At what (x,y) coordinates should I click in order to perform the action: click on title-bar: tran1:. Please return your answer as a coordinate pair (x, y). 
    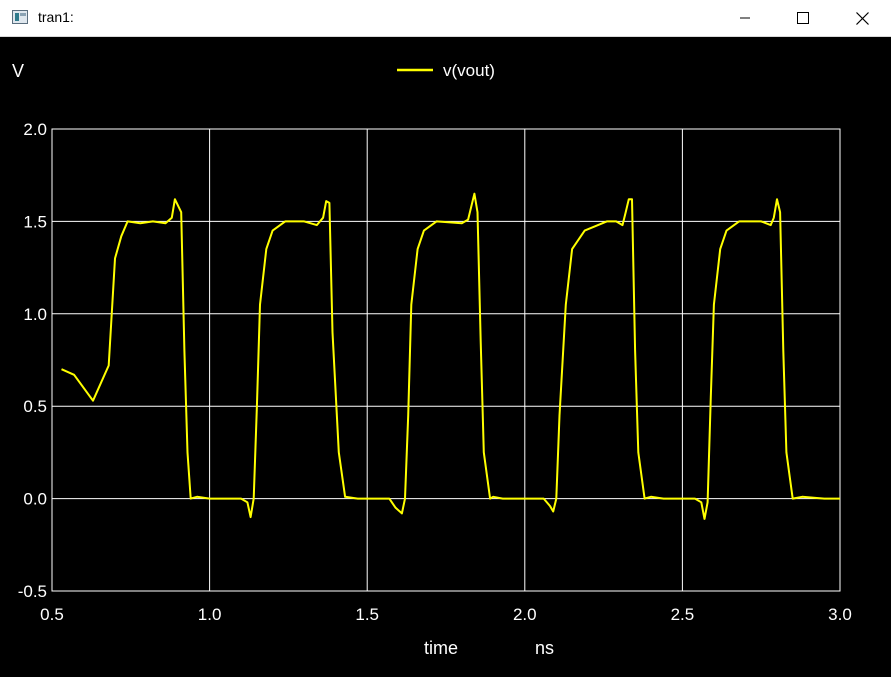
    Looking at the image, I should click on (445, 18).